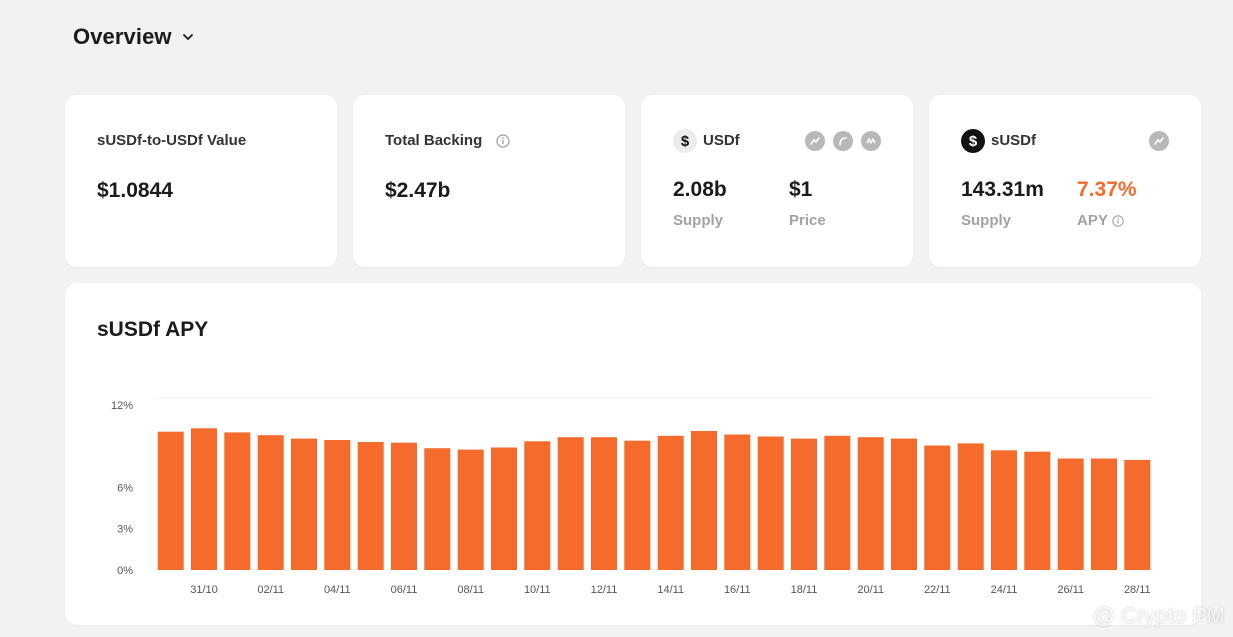  Describe the element at coordinates (604, 590) in the screenshot. I see `x-tick-label: 12/11` at that location.